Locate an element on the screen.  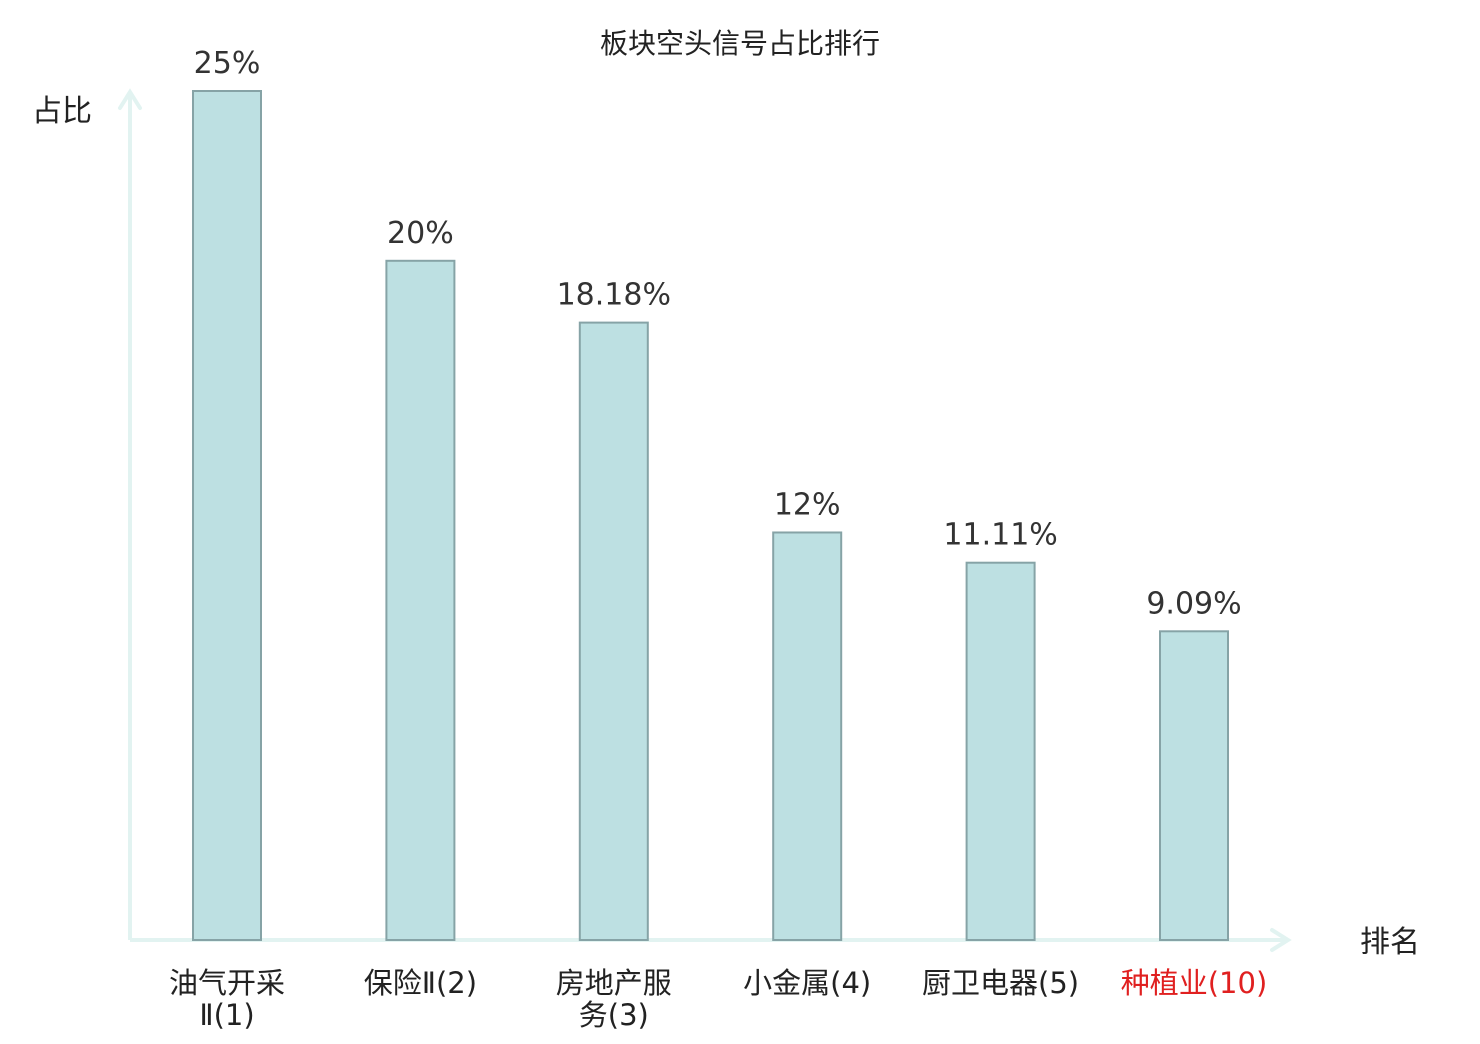
data-label: 18.18% is located at coordinates (614, 295).